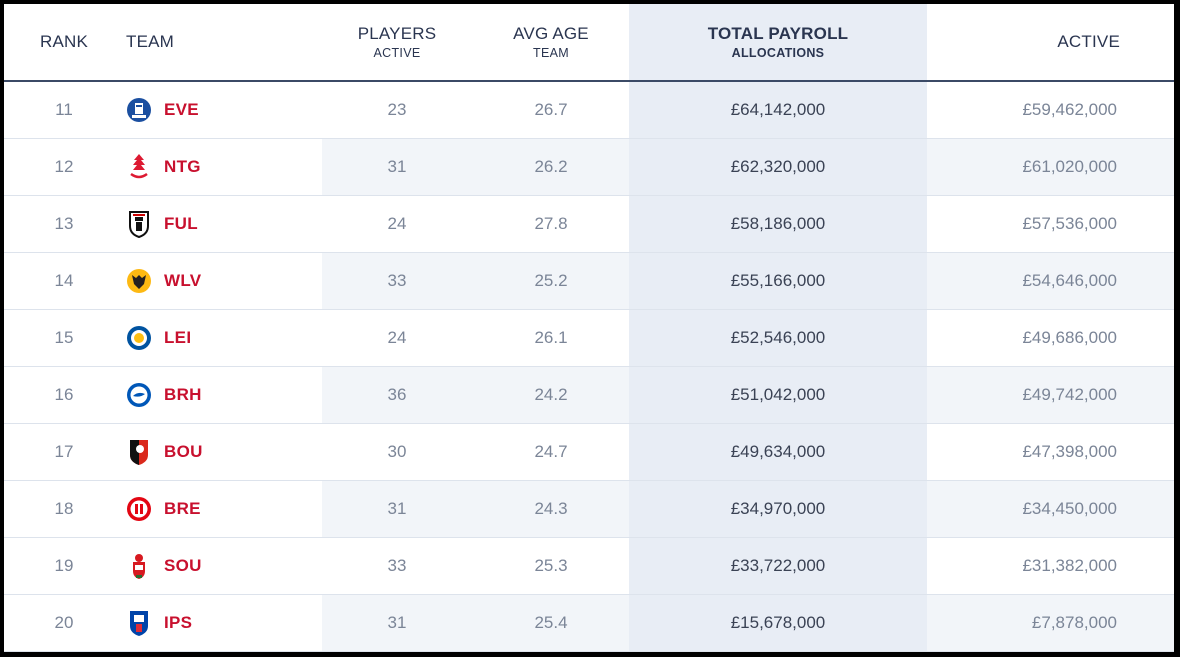 The image size is (1180, 657). What do you see at coordinates (139, 110) in the screenshot?
I see `everton-crest-icon` at bounding box center [139, 110].